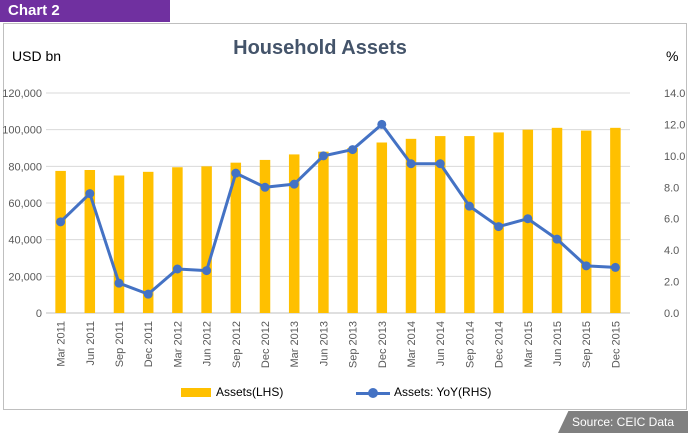 The image size is (692, 442). Describe the element at coordinates (441, 343) in the screenshot. I see `x-tick-label: Jun 2014` at that location.